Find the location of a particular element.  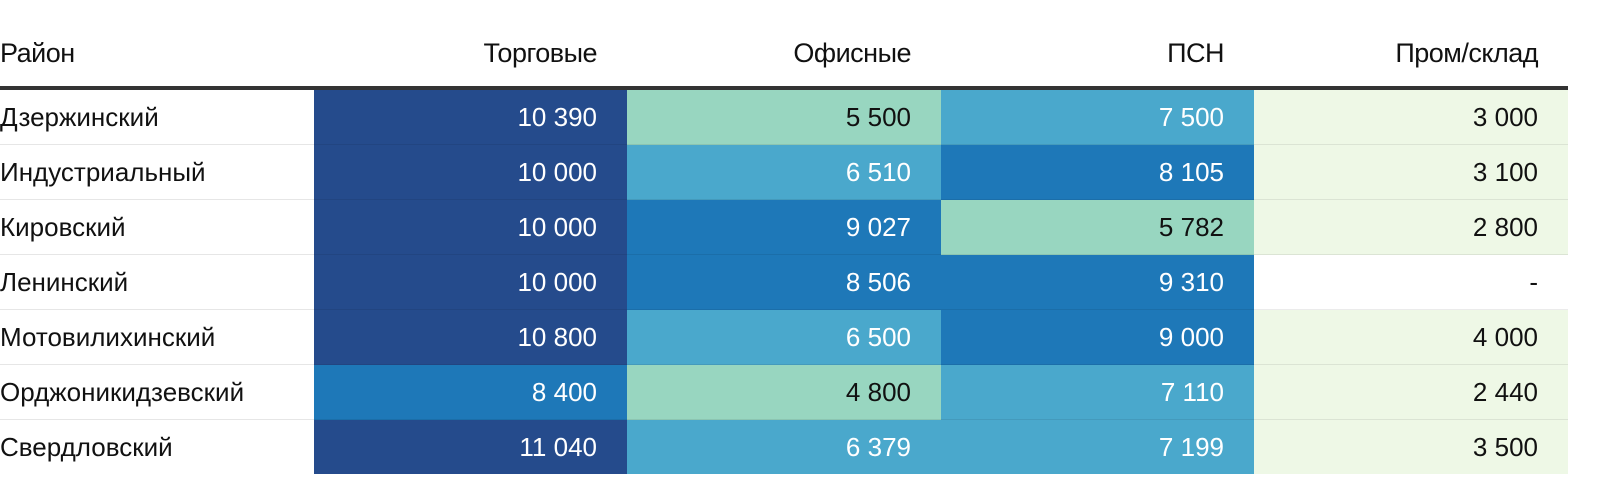

column-header-psn: ПСН is located at coordinates (1097, 55).